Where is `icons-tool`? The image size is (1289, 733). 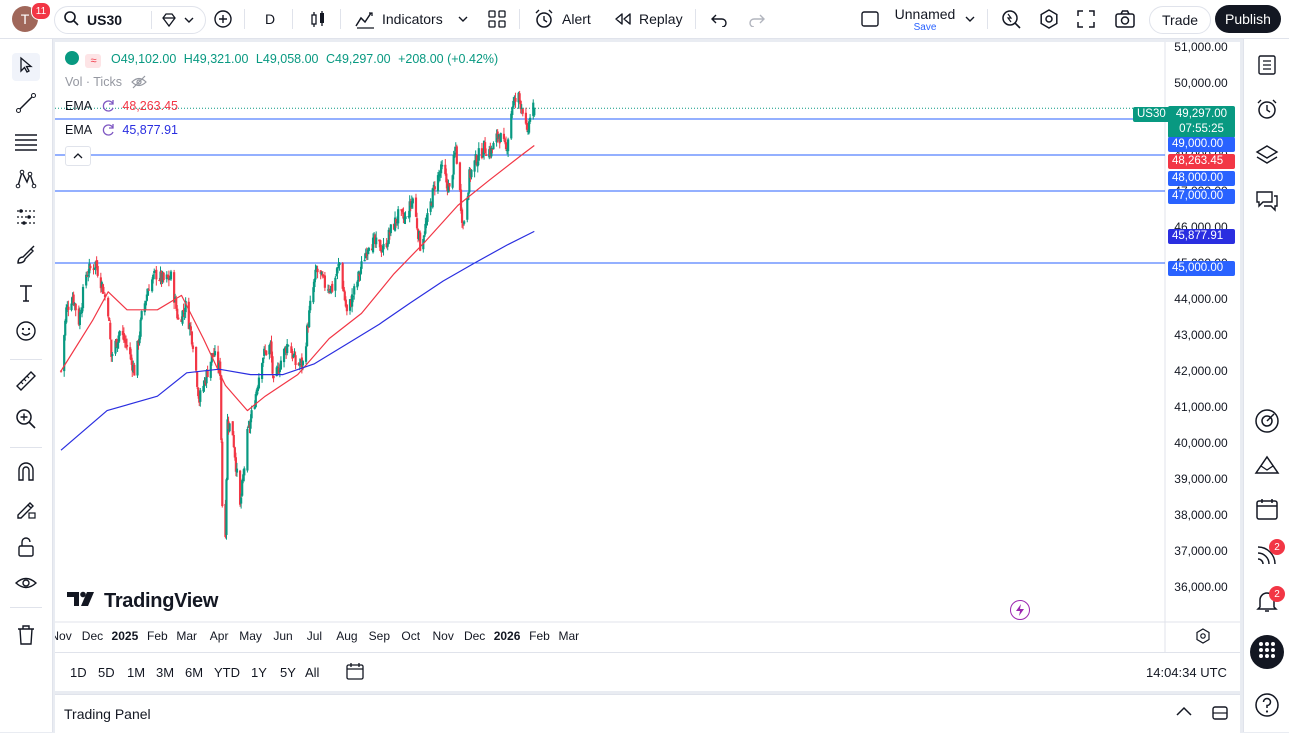
icons-tool is located at coordinates (26, 333).